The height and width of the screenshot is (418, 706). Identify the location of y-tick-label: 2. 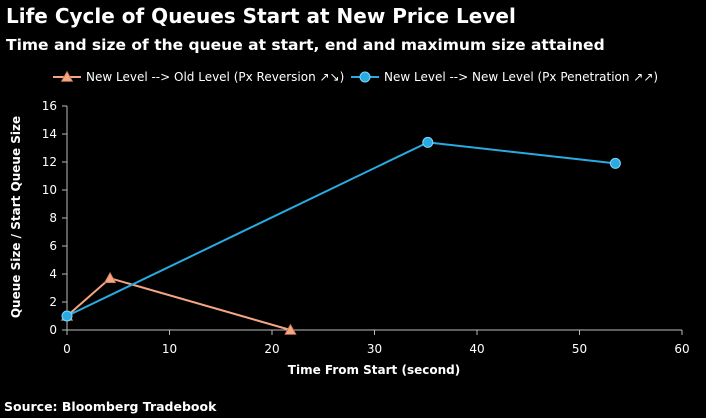
(53, 302).